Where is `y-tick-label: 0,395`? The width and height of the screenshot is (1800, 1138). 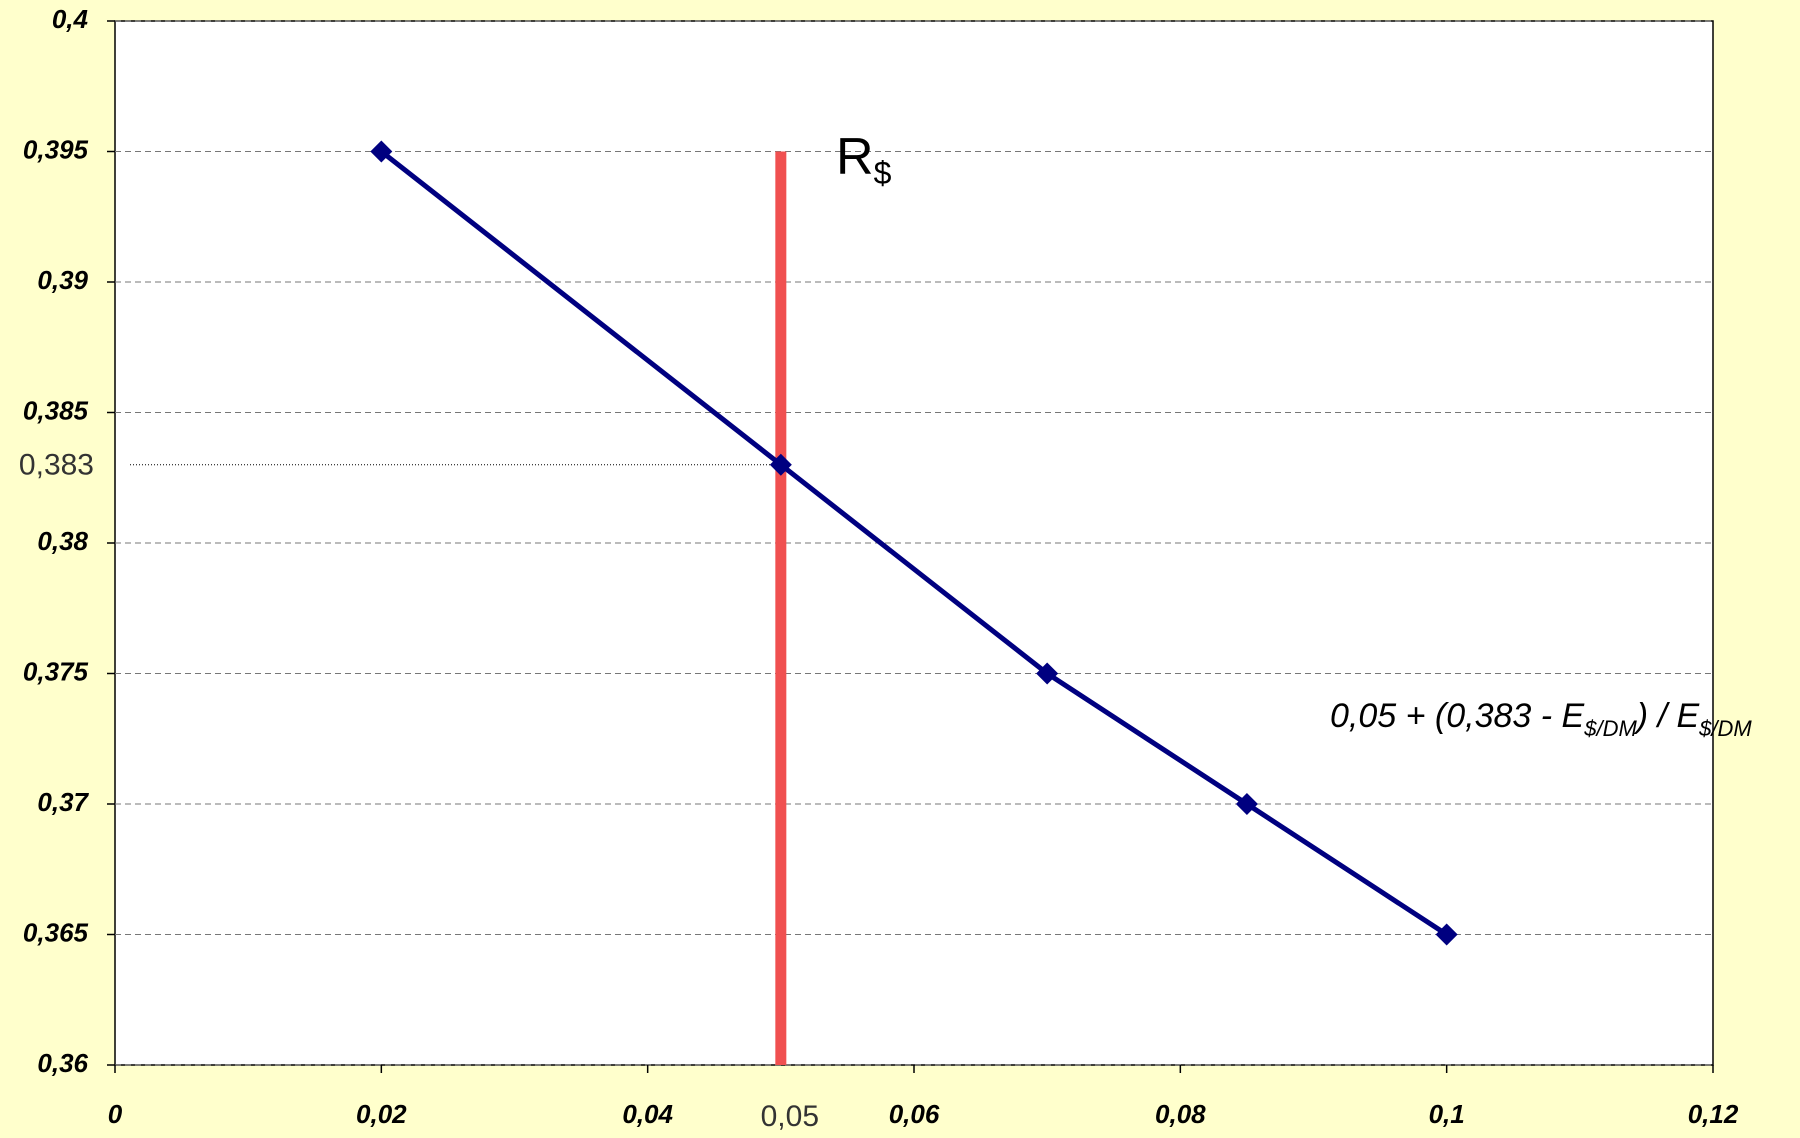
y-tick-label: 0,395 is located at coordinates (56, 149).